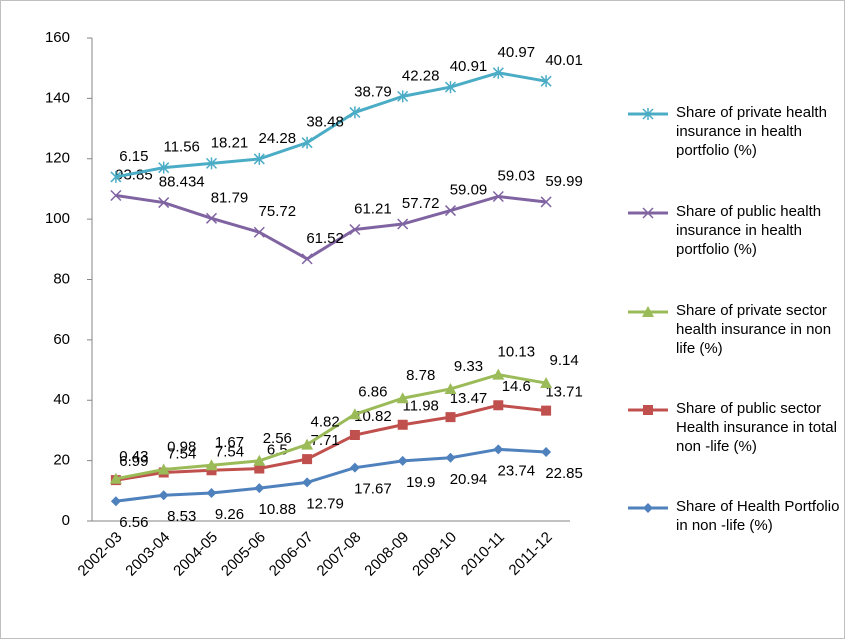  I want to click on data-label: 59.09, so click(469, 190).